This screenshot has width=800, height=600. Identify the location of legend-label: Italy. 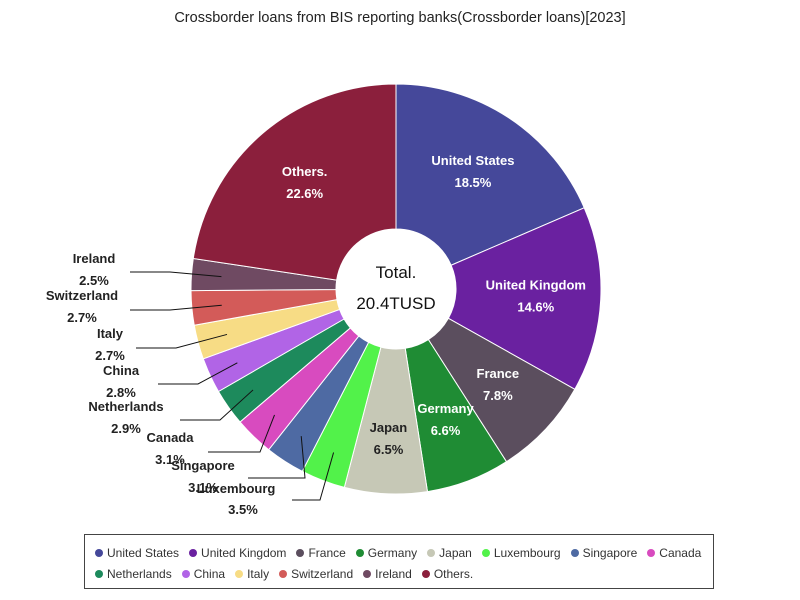
(258, 573).